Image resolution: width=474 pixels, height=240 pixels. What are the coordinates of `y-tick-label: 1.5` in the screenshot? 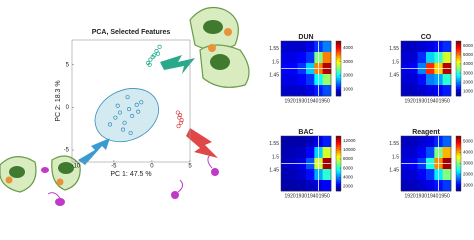 It's located at (395, 62).